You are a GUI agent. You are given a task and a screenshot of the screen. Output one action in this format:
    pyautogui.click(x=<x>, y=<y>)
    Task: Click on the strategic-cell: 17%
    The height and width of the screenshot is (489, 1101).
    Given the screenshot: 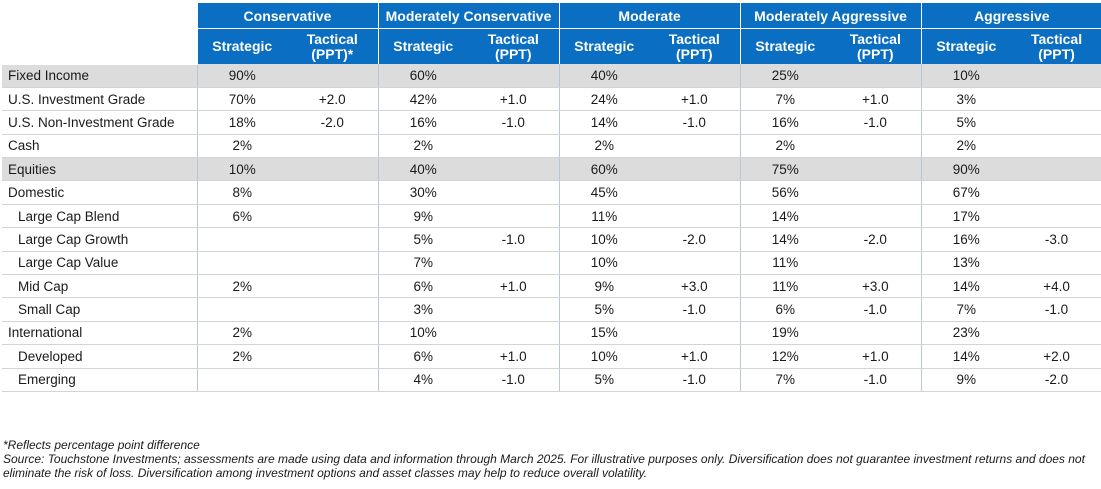 What is the action you would take?
    pyautogui.click(x=966, y=216)
    